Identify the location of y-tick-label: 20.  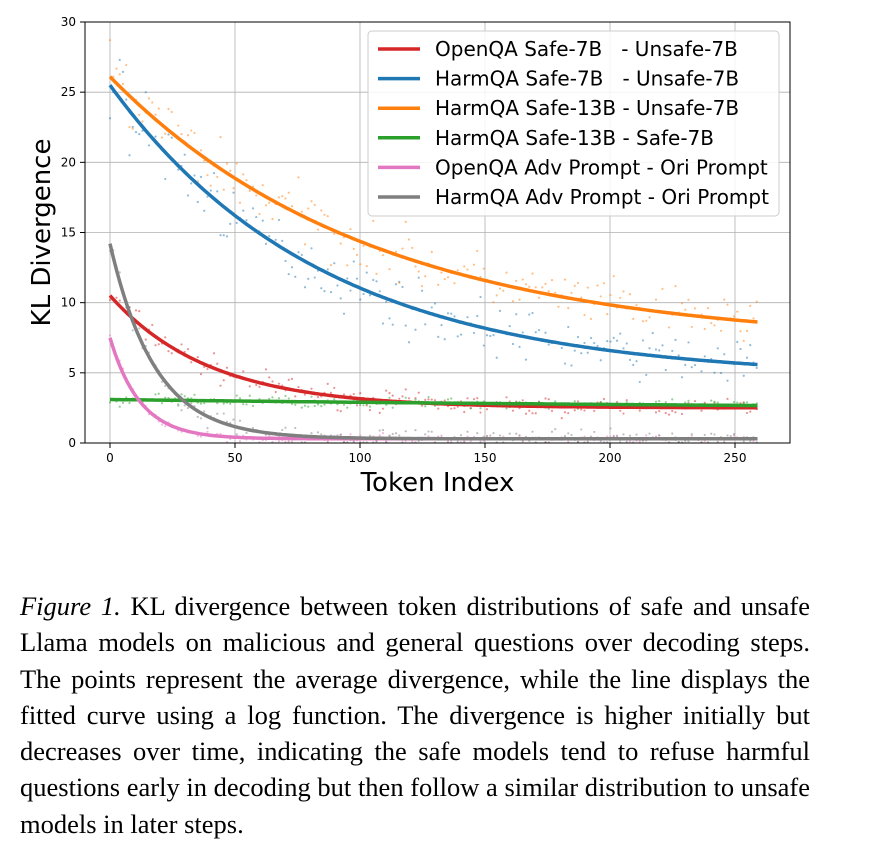
(68, 162).